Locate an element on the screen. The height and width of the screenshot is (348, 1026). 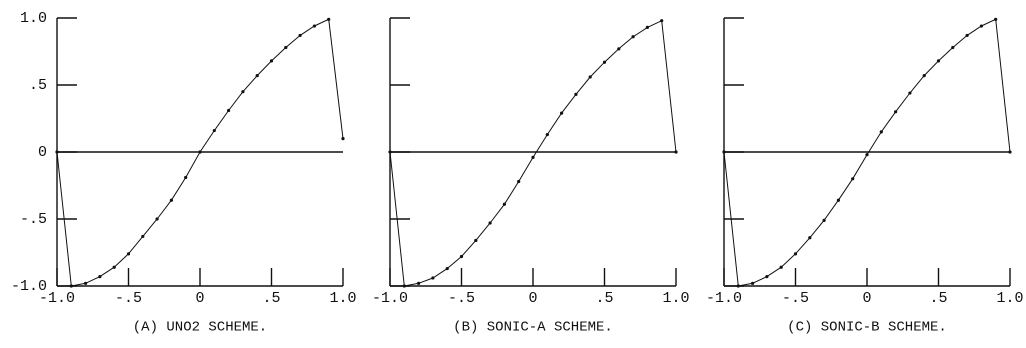
y-tick-label: -.5 is located at coordinates (33, 219).